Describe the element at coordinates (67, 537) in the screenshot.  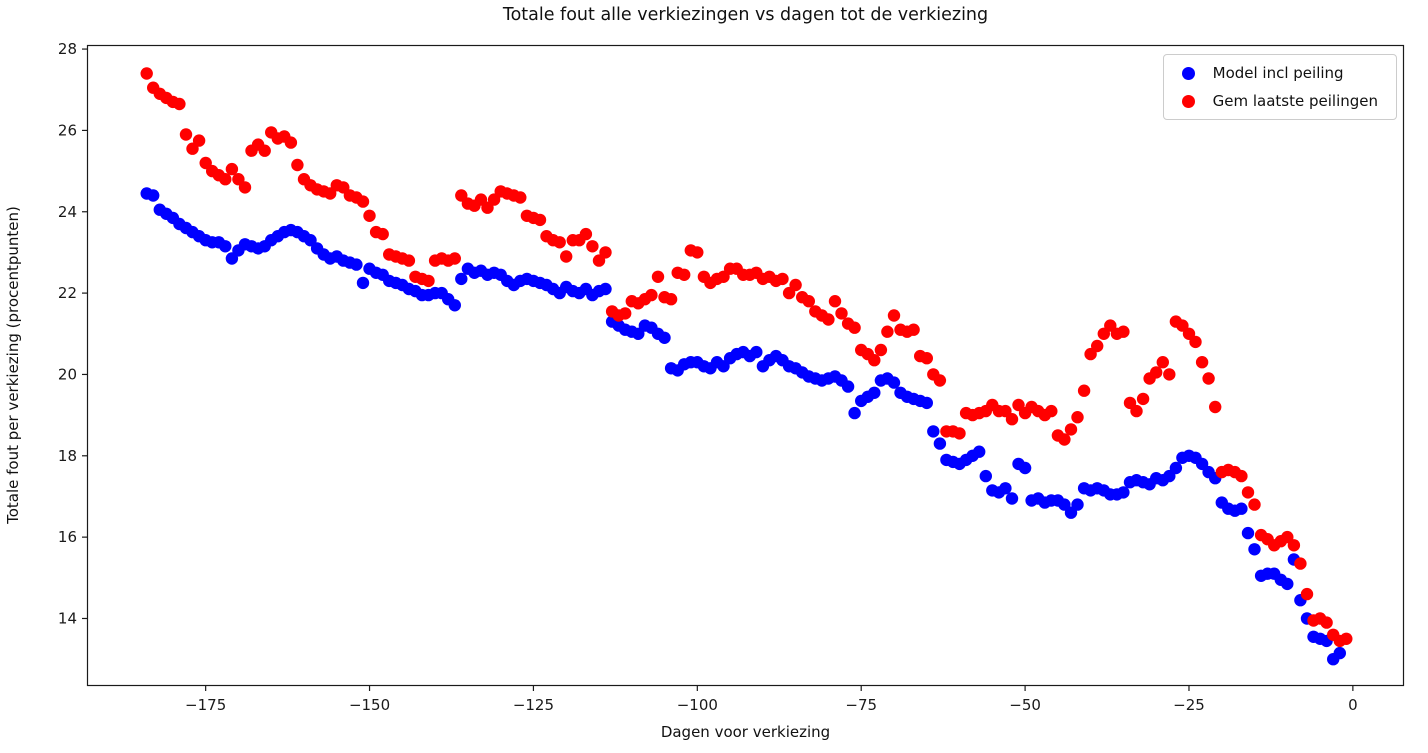
I see `y-tick-label: 16` at that location.